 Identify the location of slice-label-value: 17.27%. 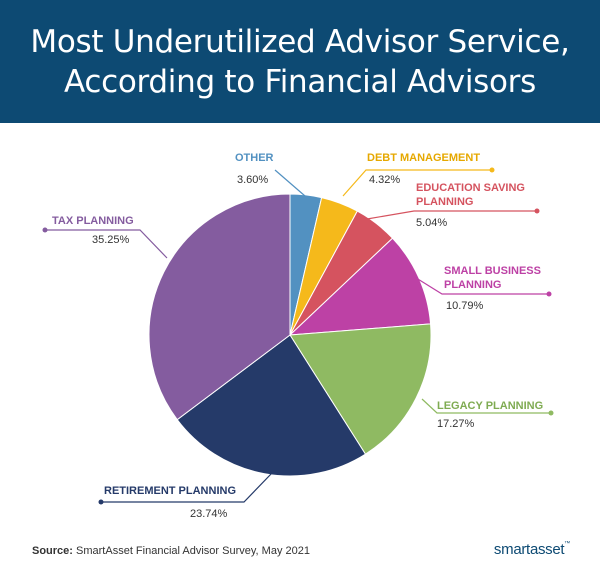
(456, 424).